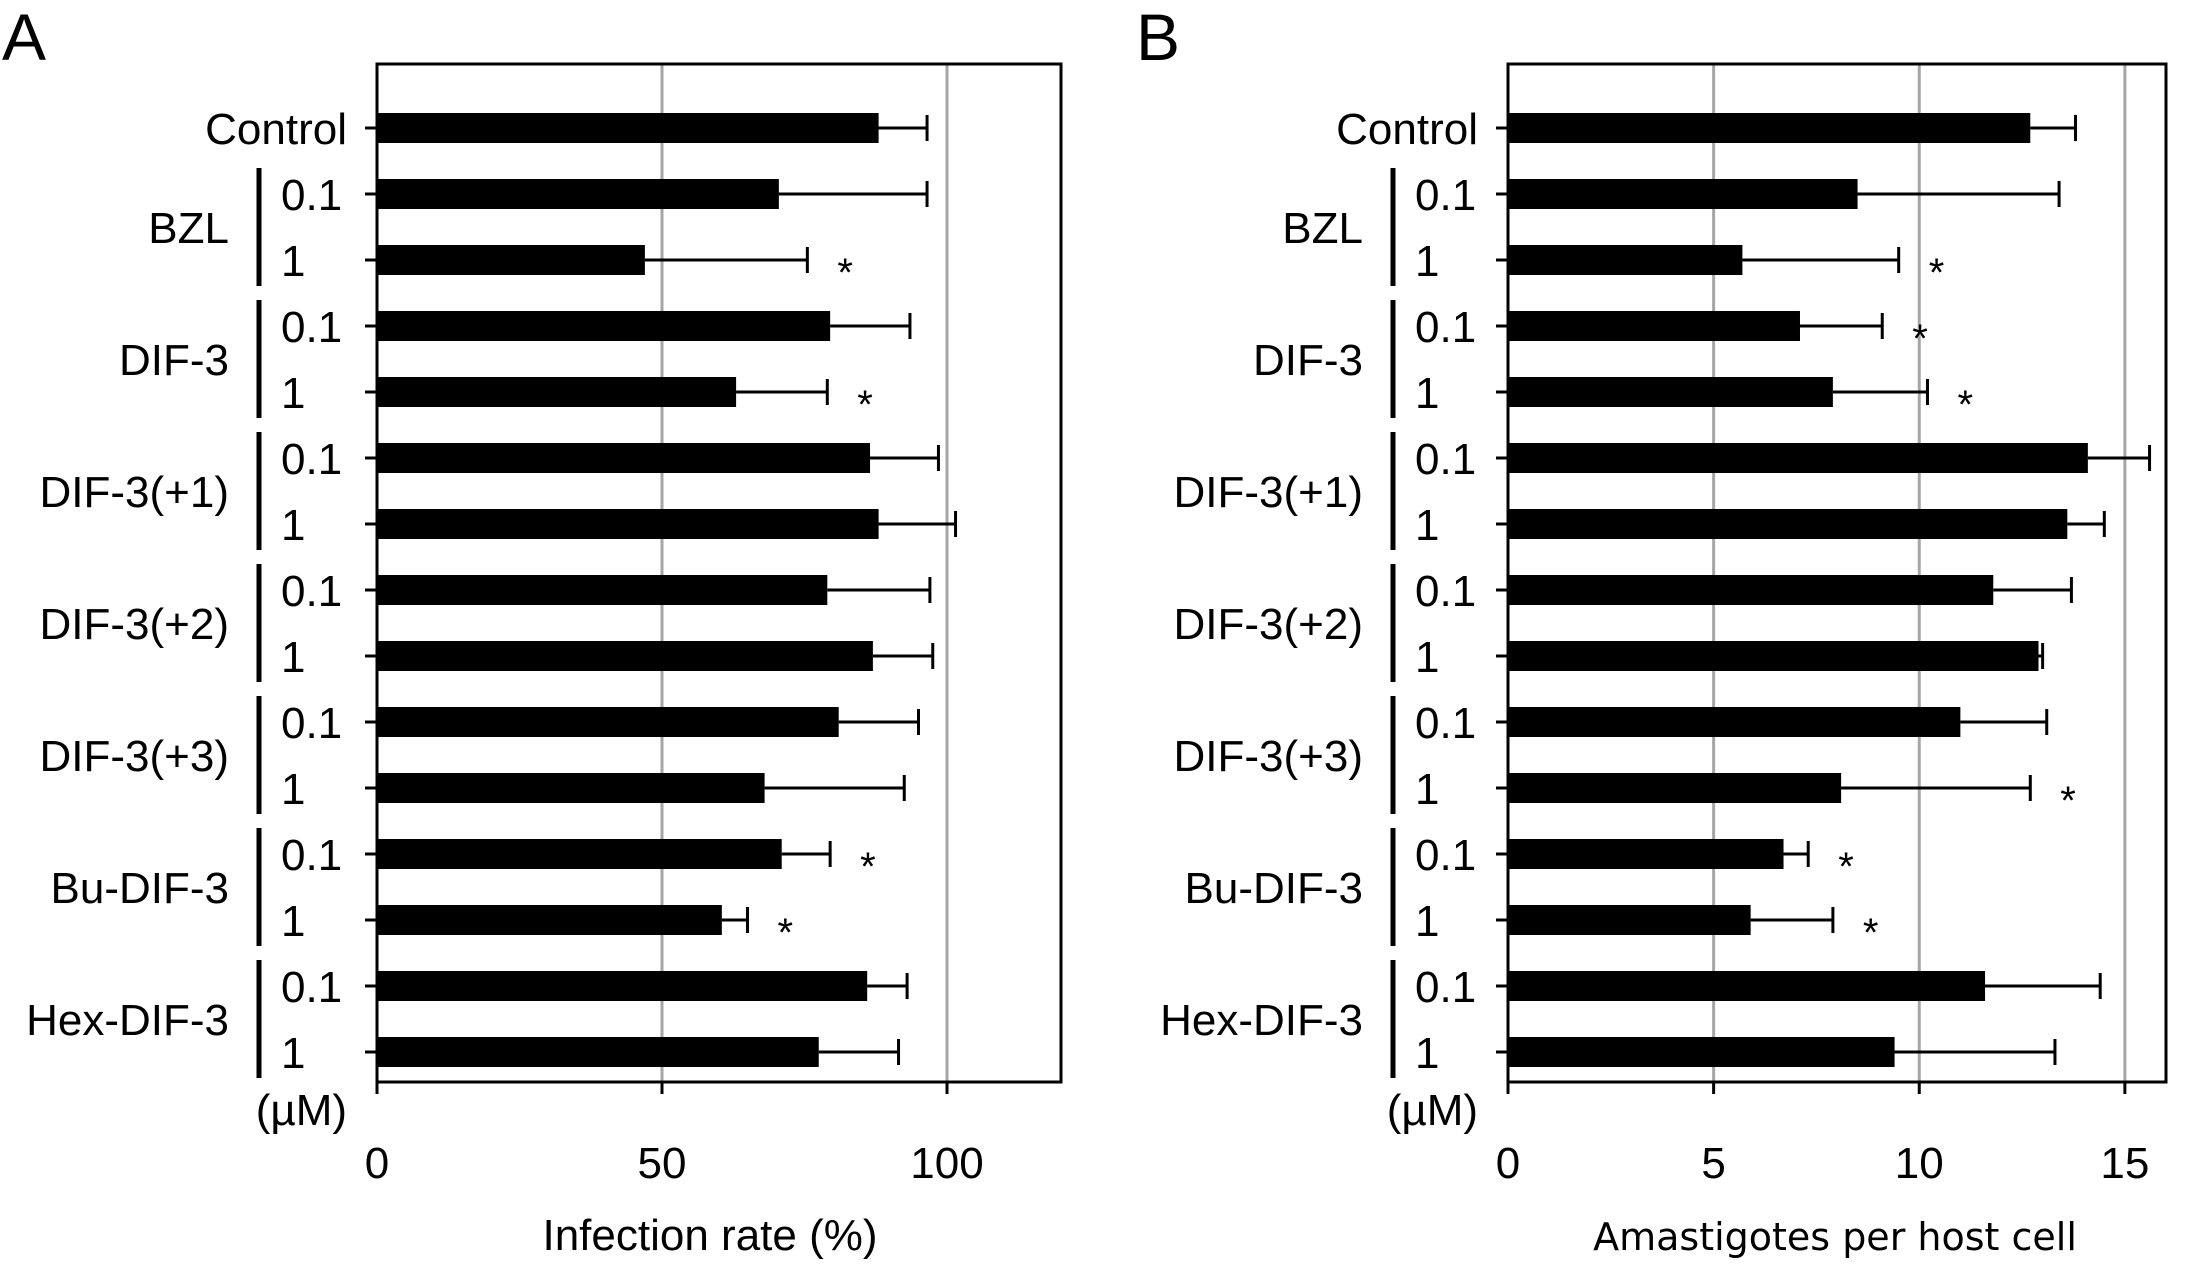 The width and height of the screenshot is (2210, 1264). What do you see at coordinates (2124, 1163) in the screenshot?
I see `x-tick-label-3: 15` at bounding box center [2124, 1163].